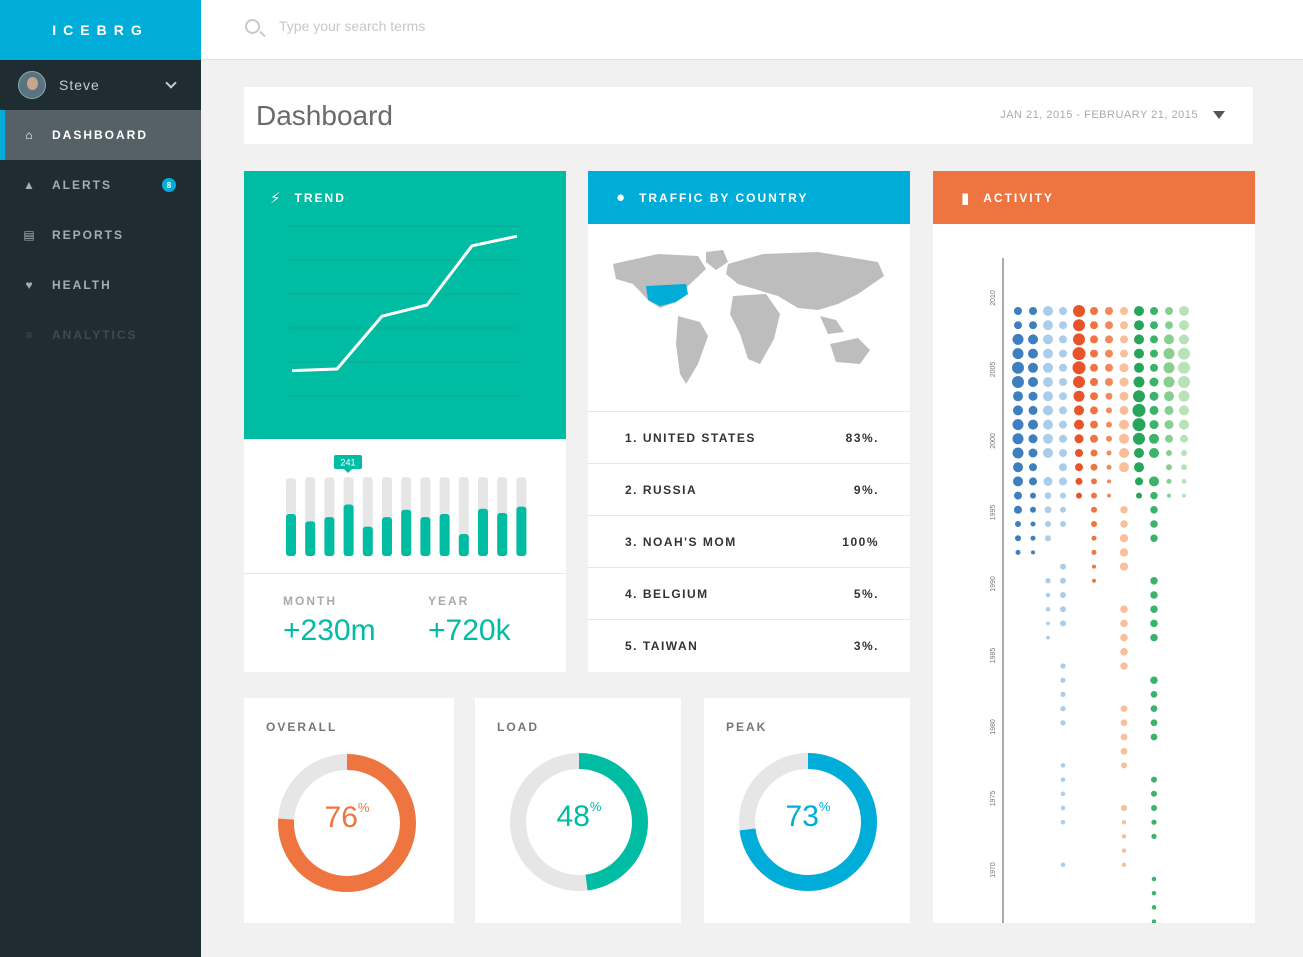  I want to click on world-map, so click(749, 318).